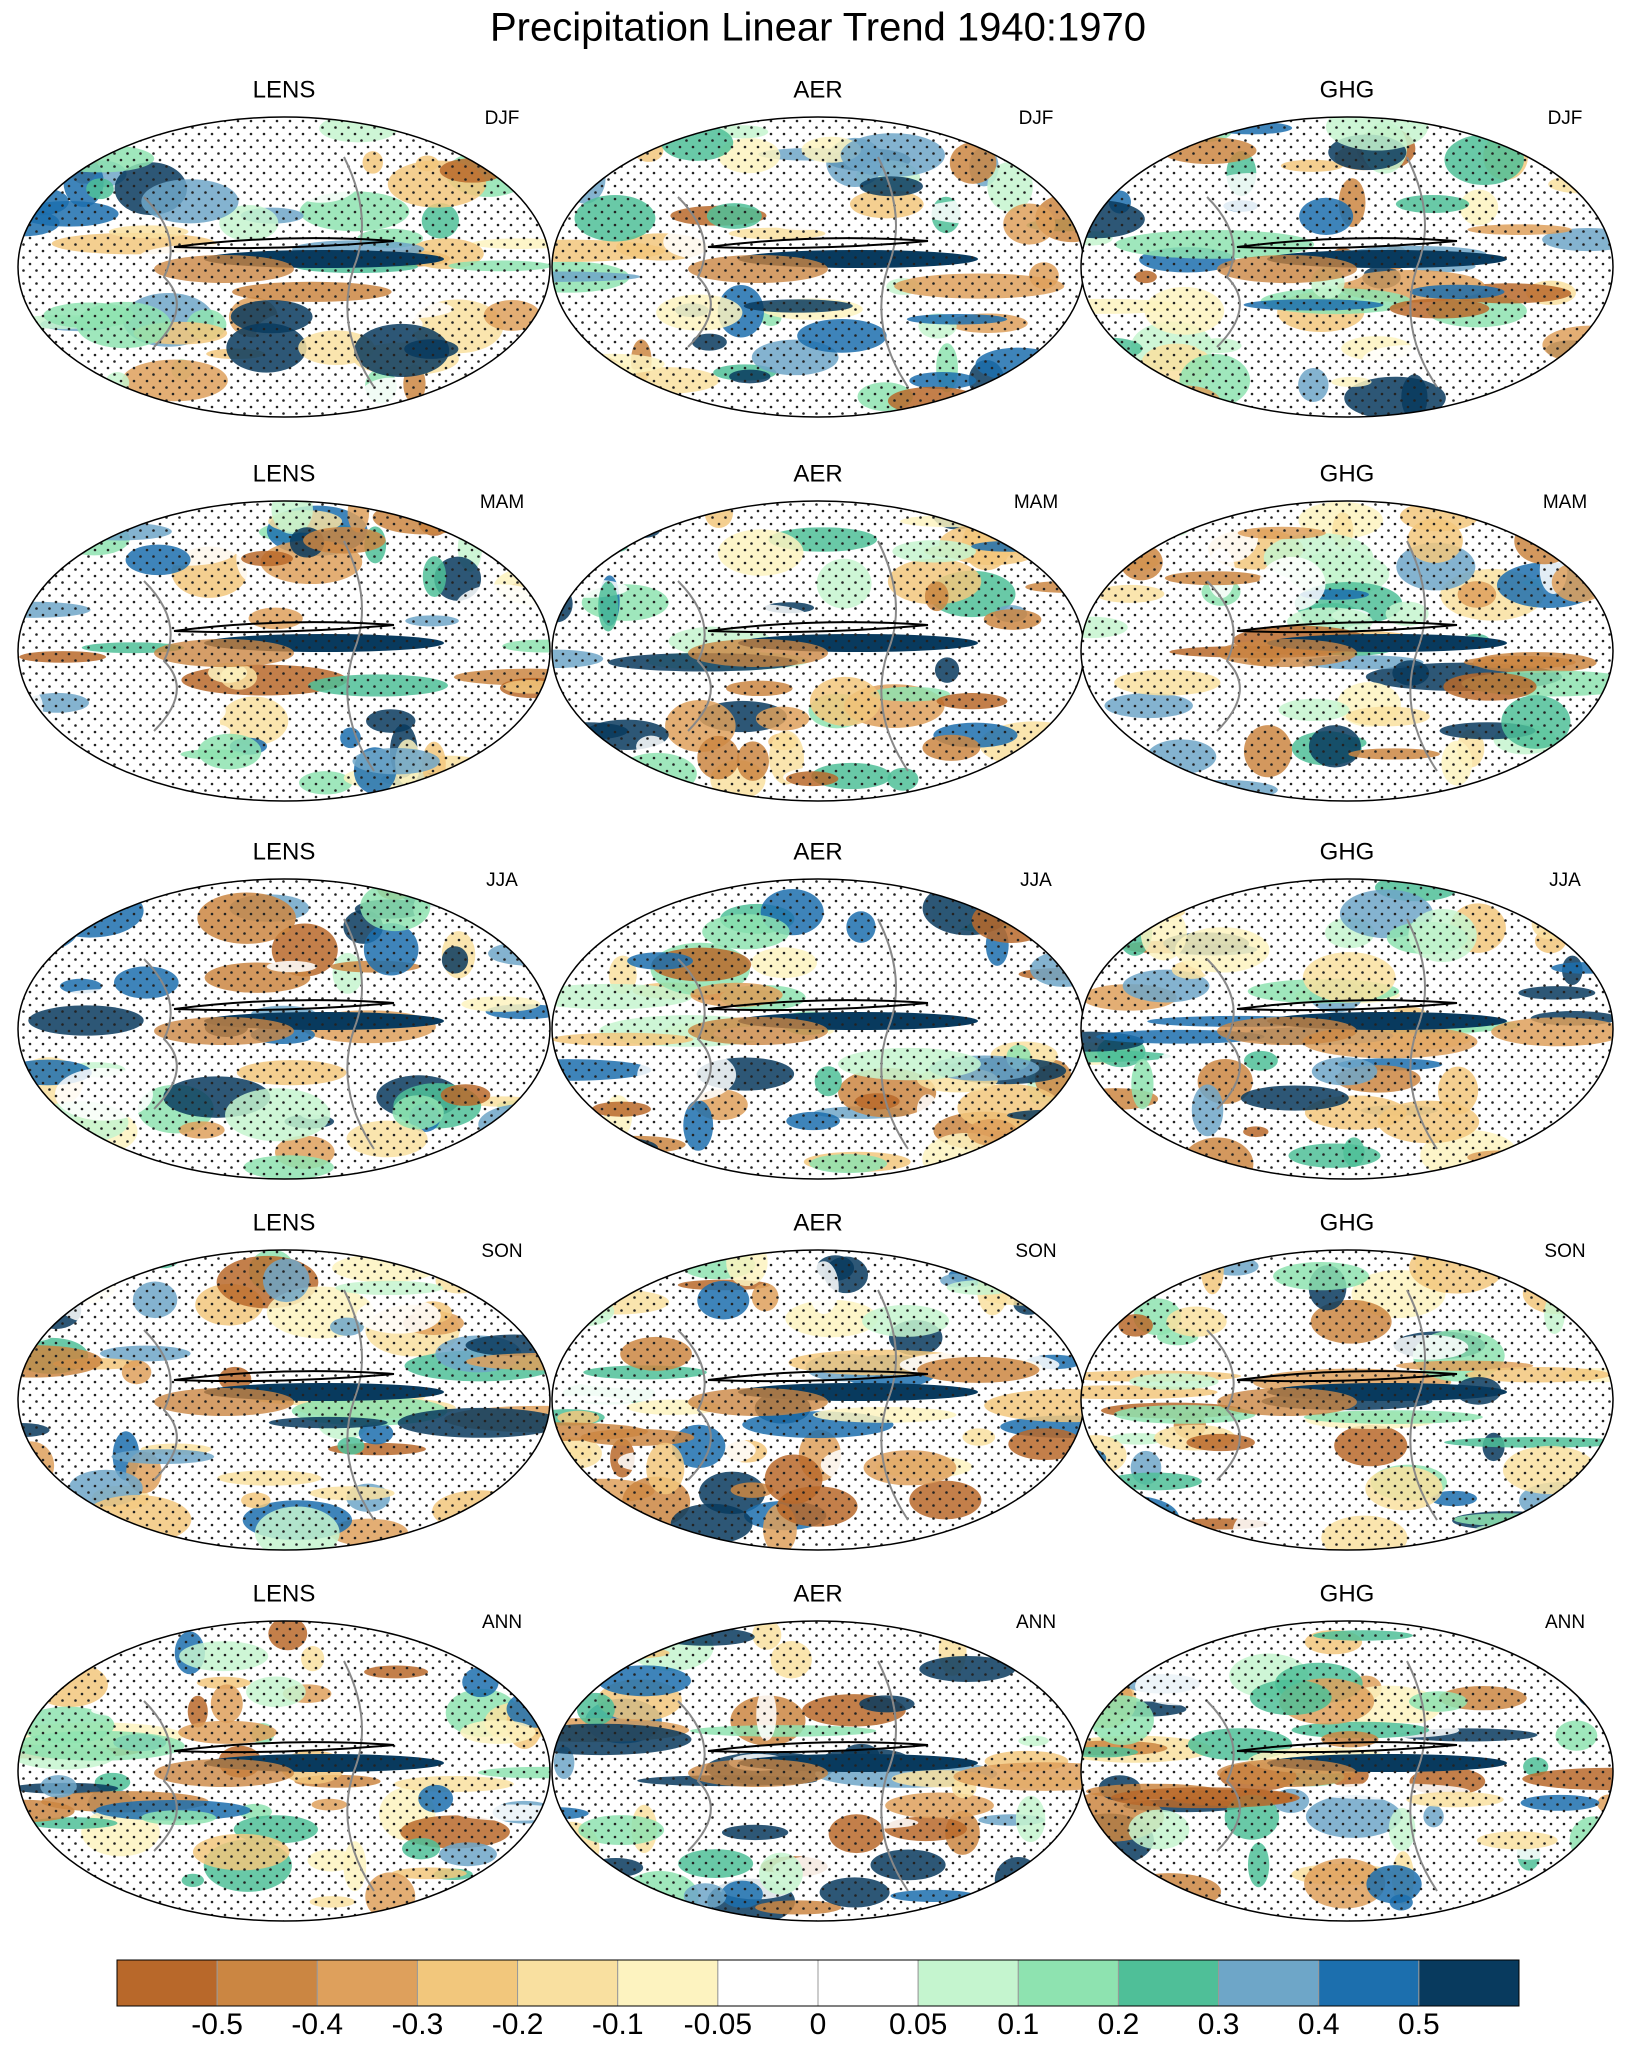  What do you see at coordinates (518, 2024) in the screenshot?
I see `colorbar-tick-label: -0.2` at bounding box center [518, 2024].